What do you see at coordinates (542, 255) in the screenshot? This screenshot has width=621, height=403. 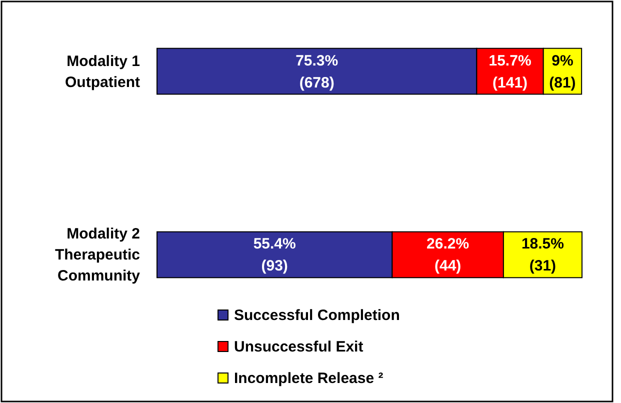 I see `data-label: 18.5% (31)` at bounding box center [542, 255].